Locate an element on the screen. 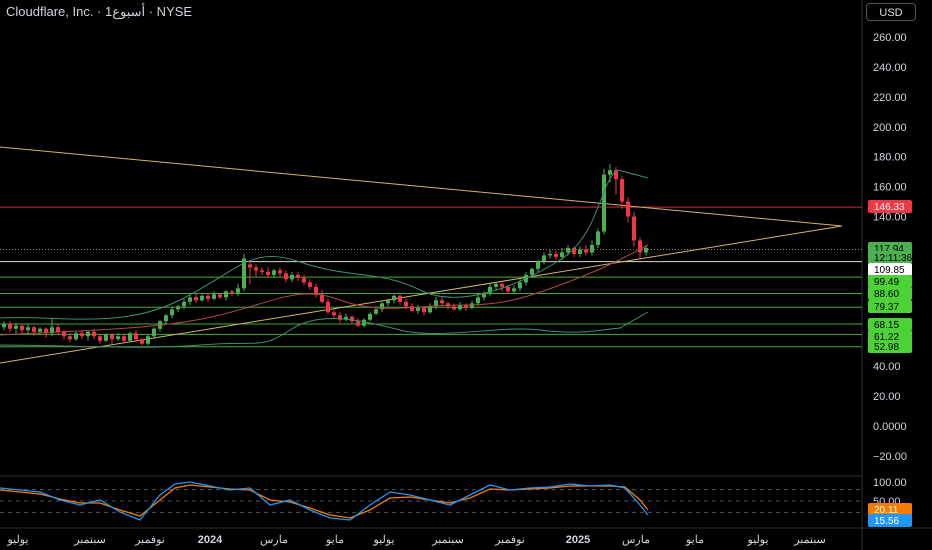  x-tick-label: 2024 is located at coordinates (210, 540).